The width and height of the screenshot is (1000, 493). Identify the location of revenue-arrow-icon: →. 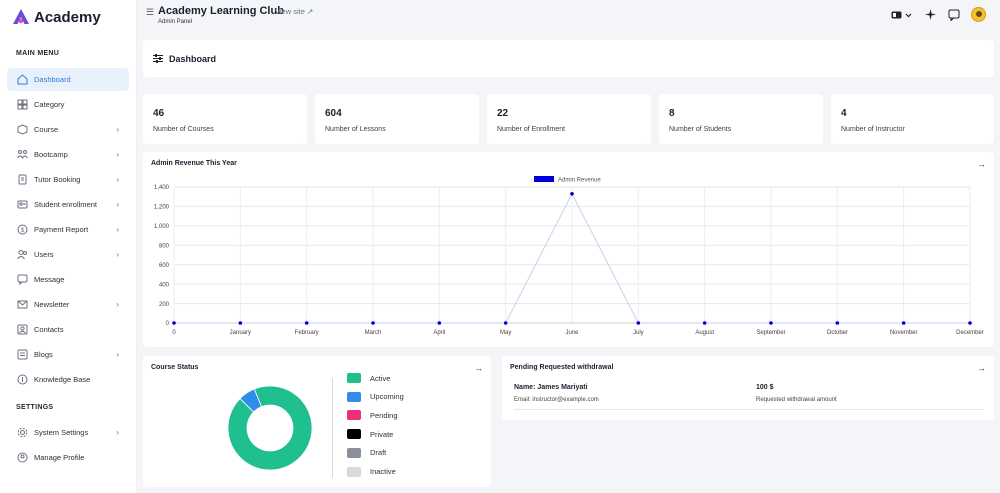
(981, 164).